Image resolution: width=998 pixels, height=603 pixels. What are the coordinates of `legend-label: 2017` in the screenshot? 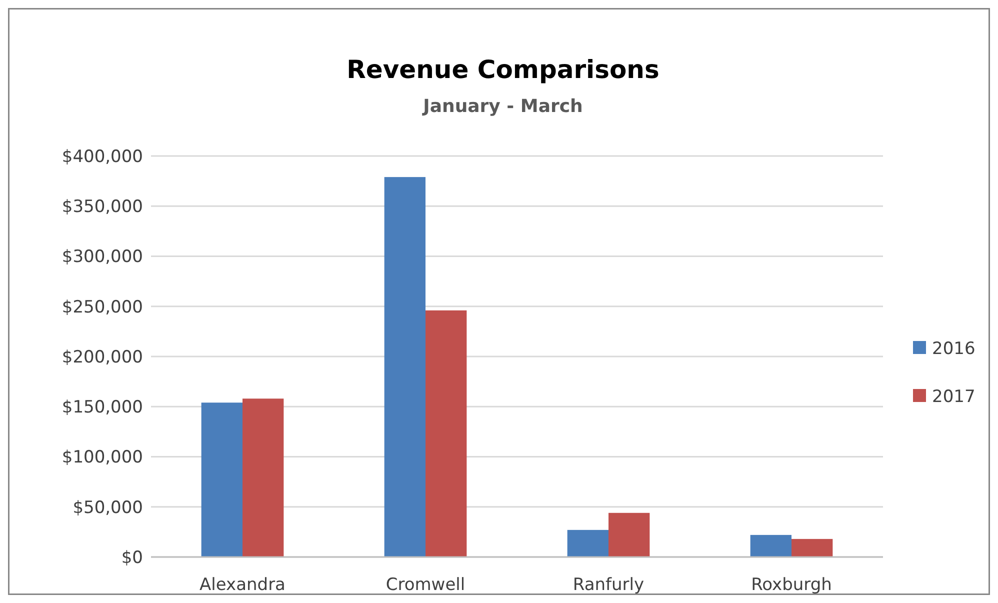 It's located at (954, 396).